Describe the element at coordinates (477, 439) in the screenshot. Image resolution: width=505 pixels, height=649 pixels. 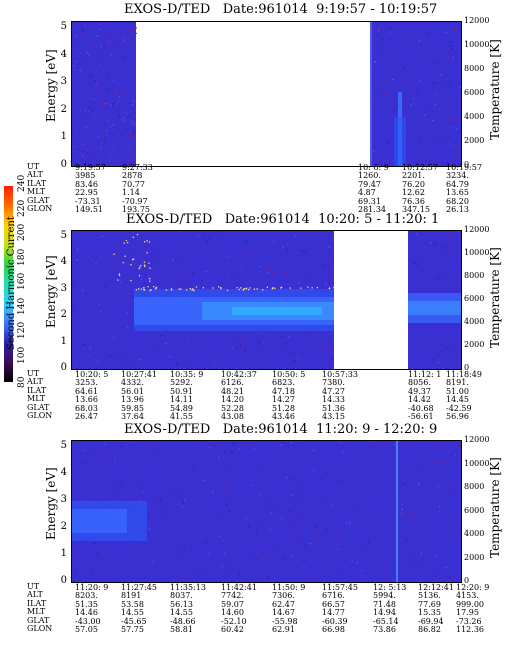
I see `y2tick-label: 12000` at that location.